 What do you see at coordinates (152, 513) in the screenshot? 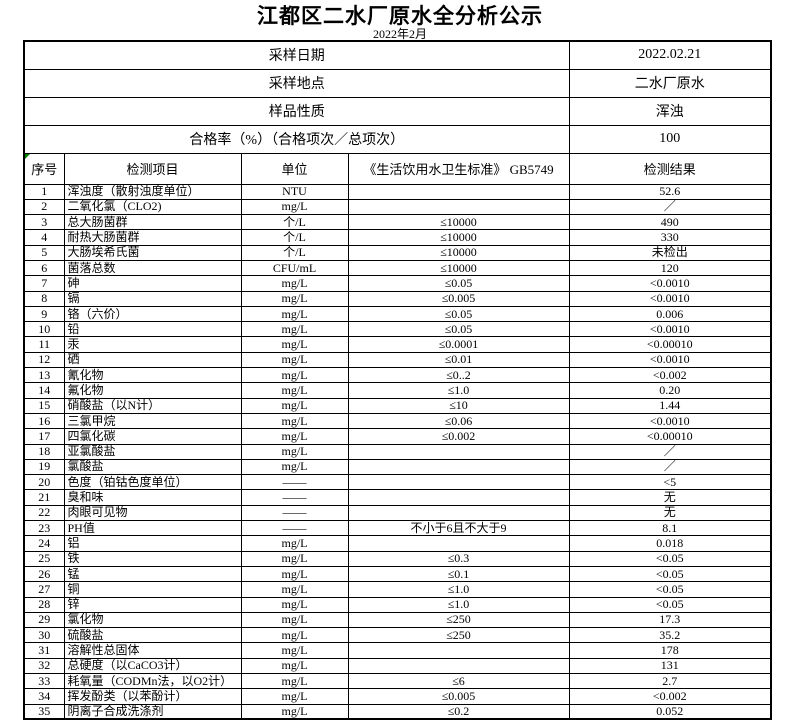
I see `row-item: 肉眼可见物` at bounding box center [152, 513].